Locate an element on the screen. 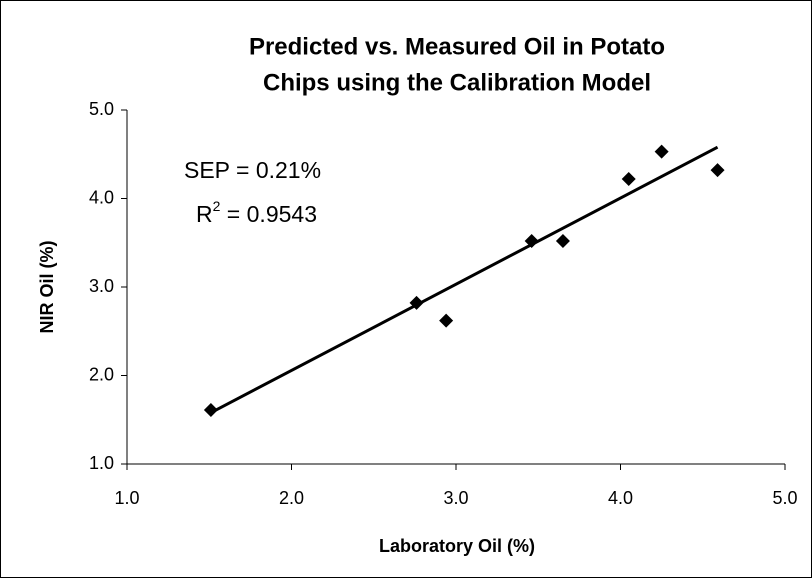 This screenshot has width=812, height=578. annotation-text: R is located at coordinates (204, 214).